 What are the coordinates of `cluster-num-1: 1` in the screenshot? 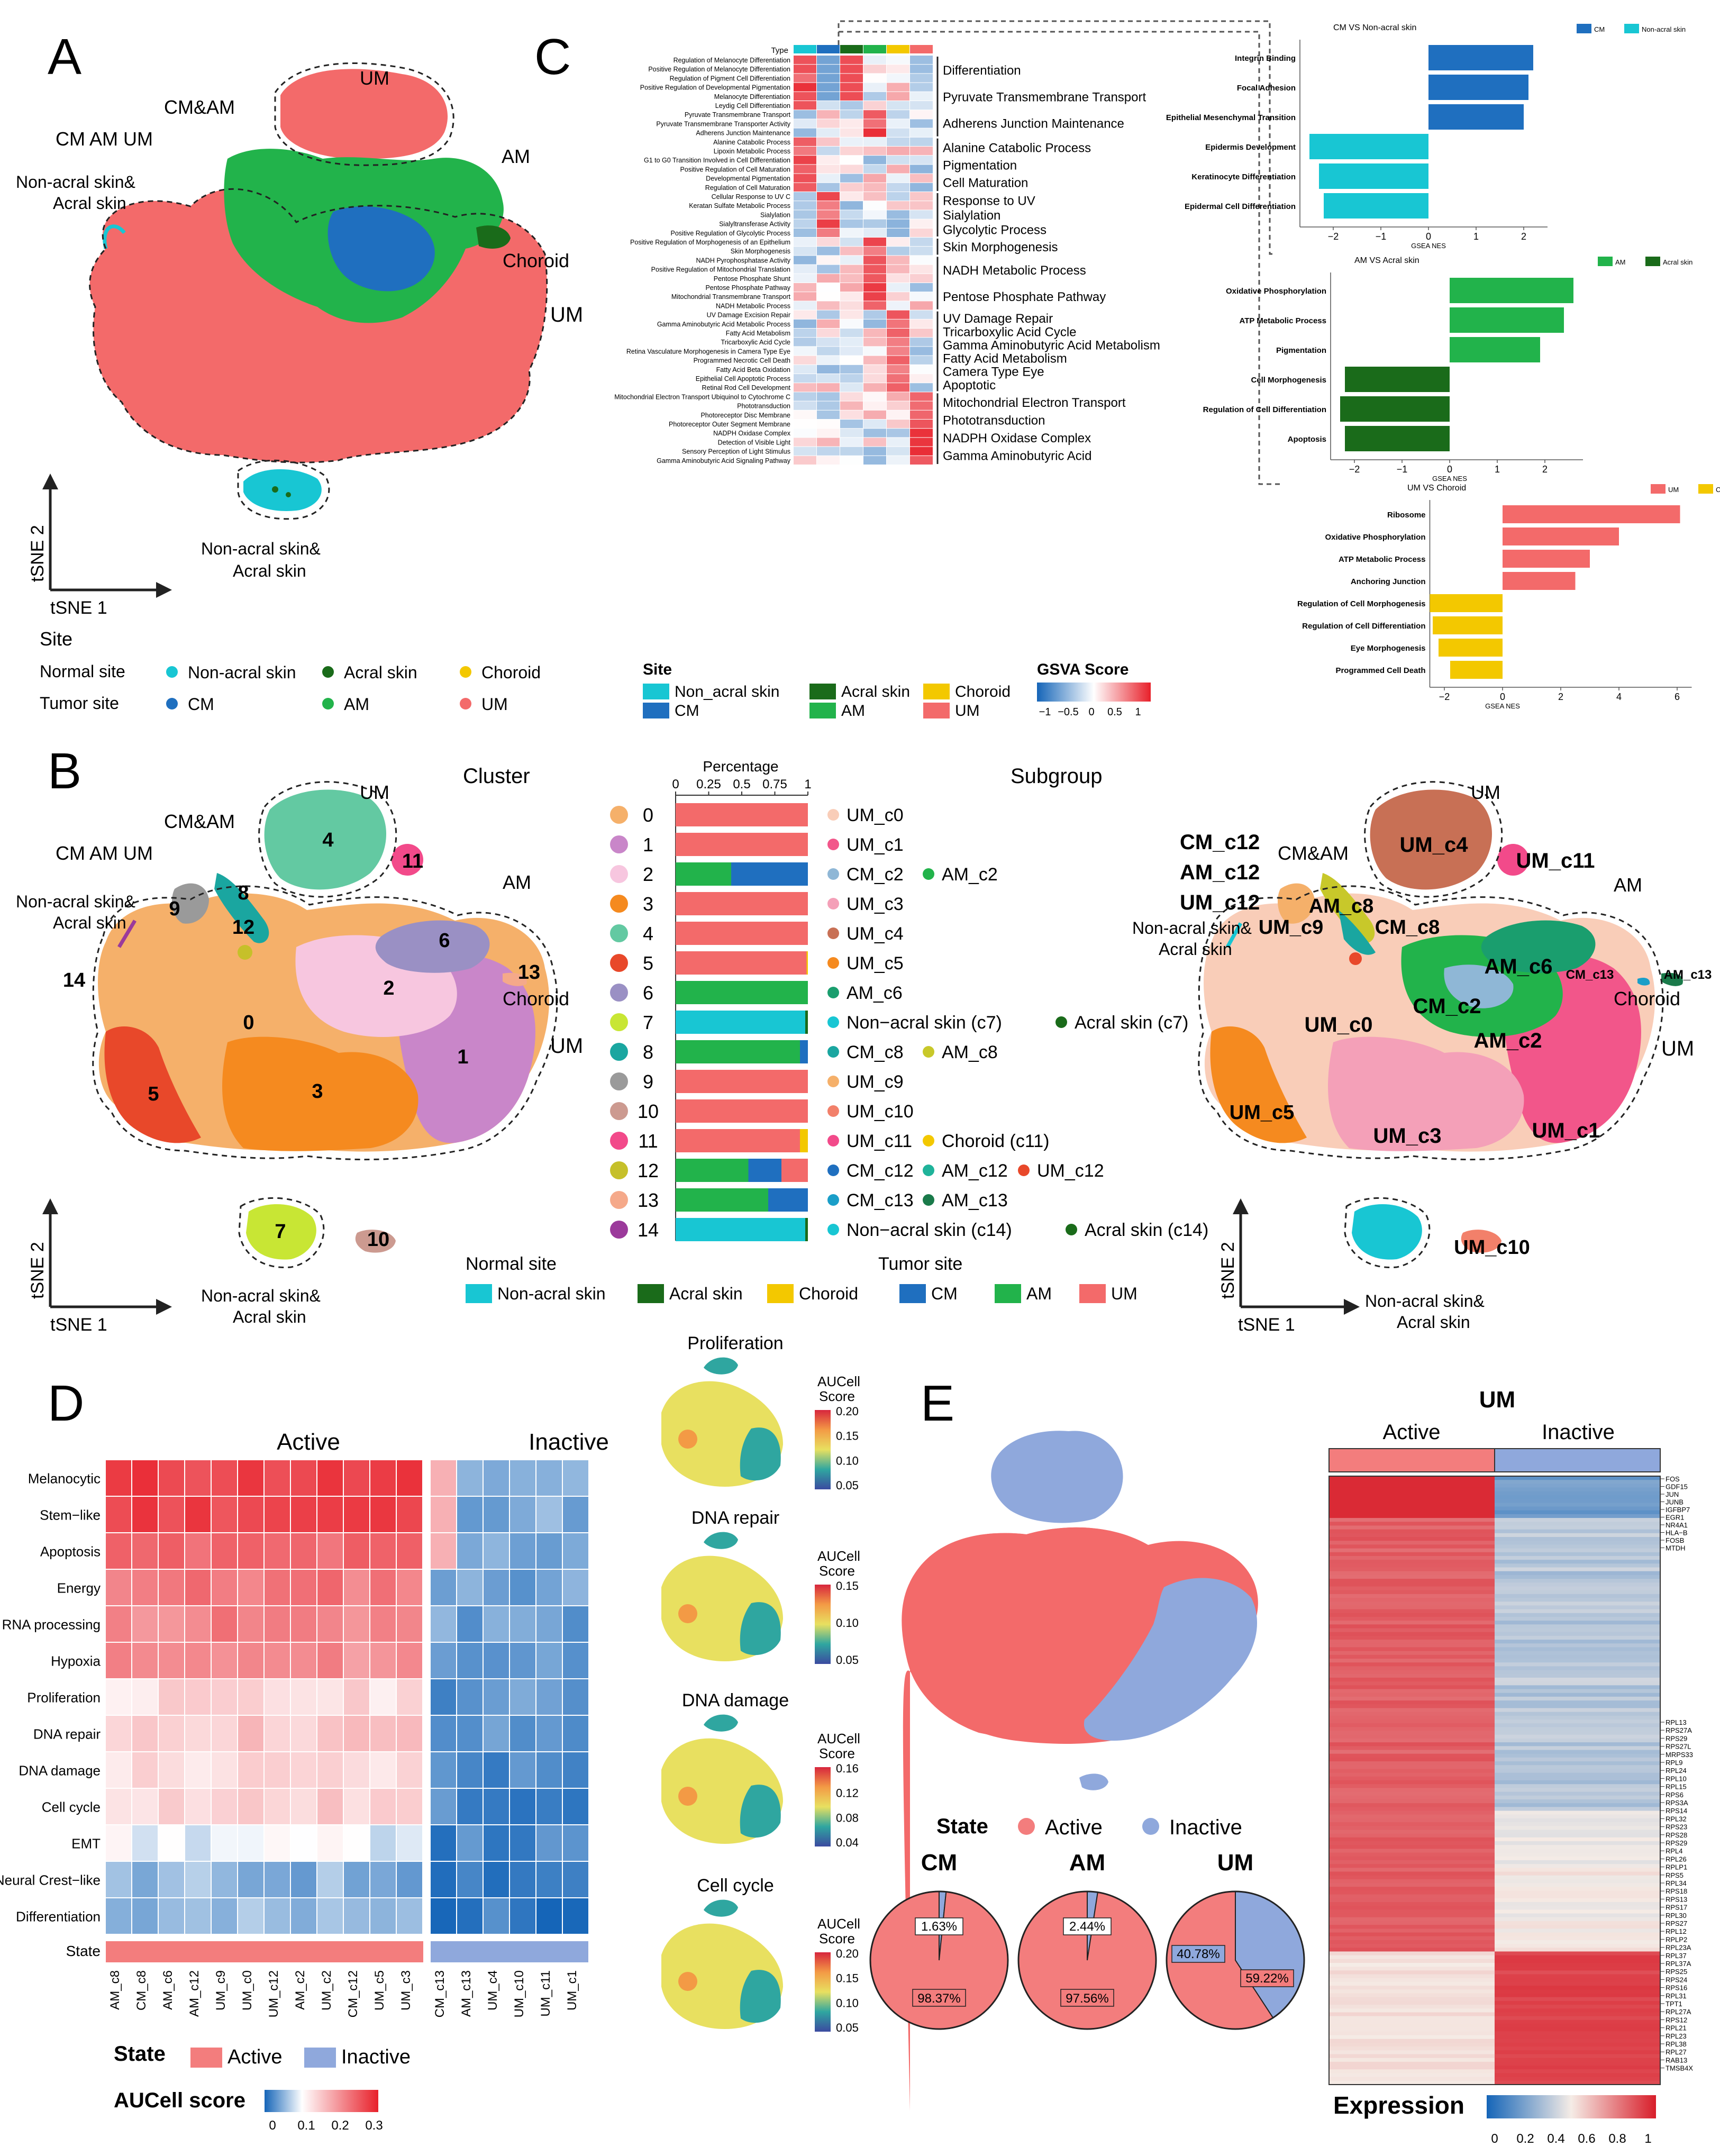 It's located at (648, 845).